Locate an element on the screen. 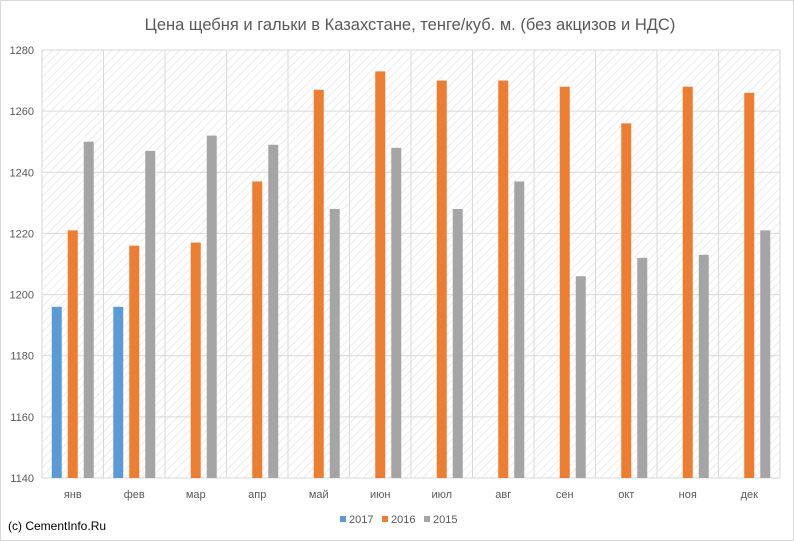  legend-item-2015: 2015 is located at coordinates (440, 520).